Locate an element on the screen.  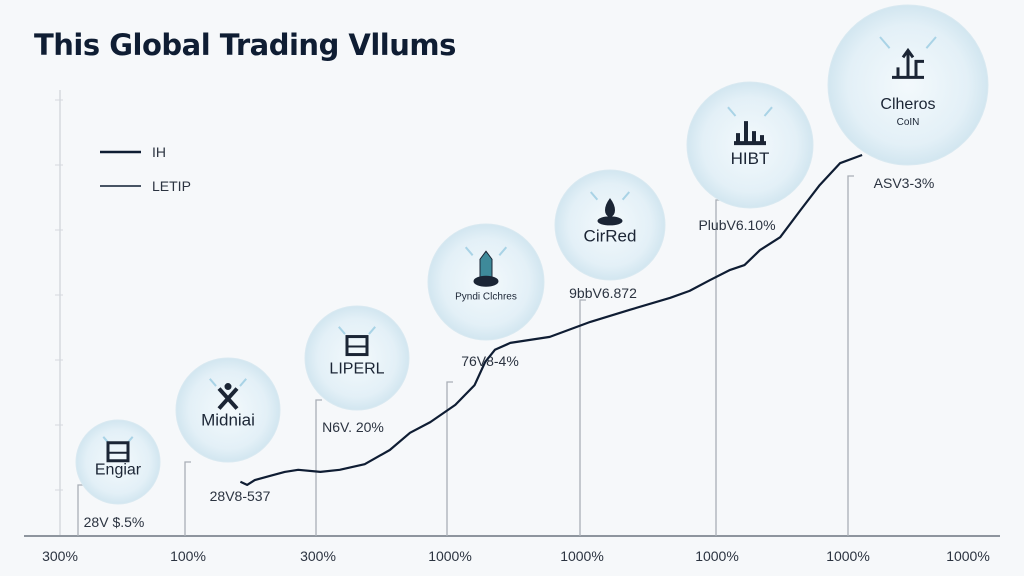
bubble-label: LIPERL is located at coordinates (356, 369).